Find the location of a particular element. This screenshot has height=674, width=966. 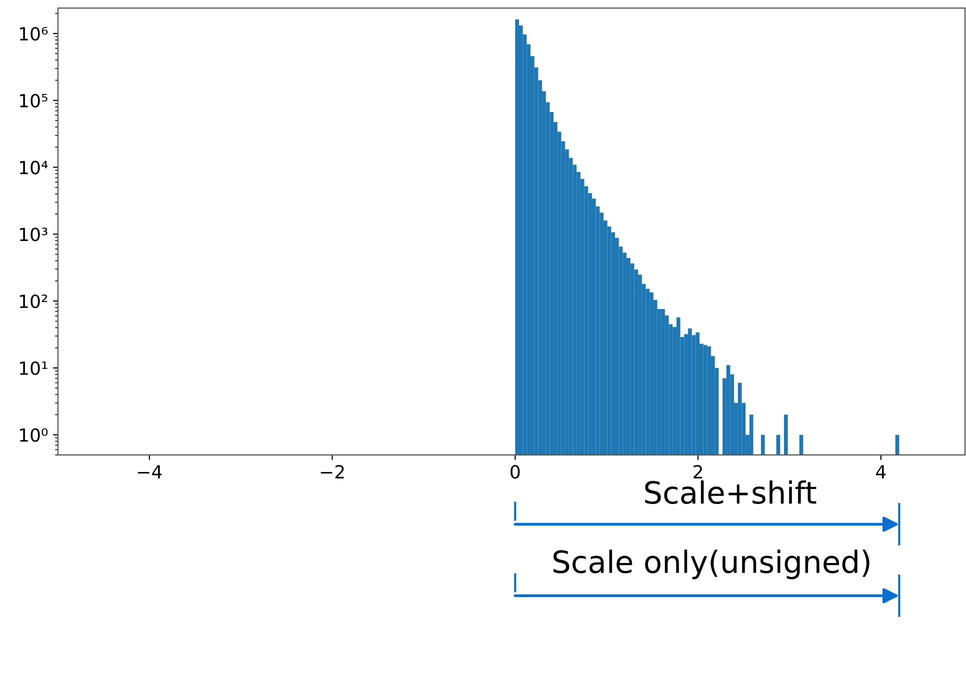

y-tick-label: 10¹ is located at coordinates (34, 368).